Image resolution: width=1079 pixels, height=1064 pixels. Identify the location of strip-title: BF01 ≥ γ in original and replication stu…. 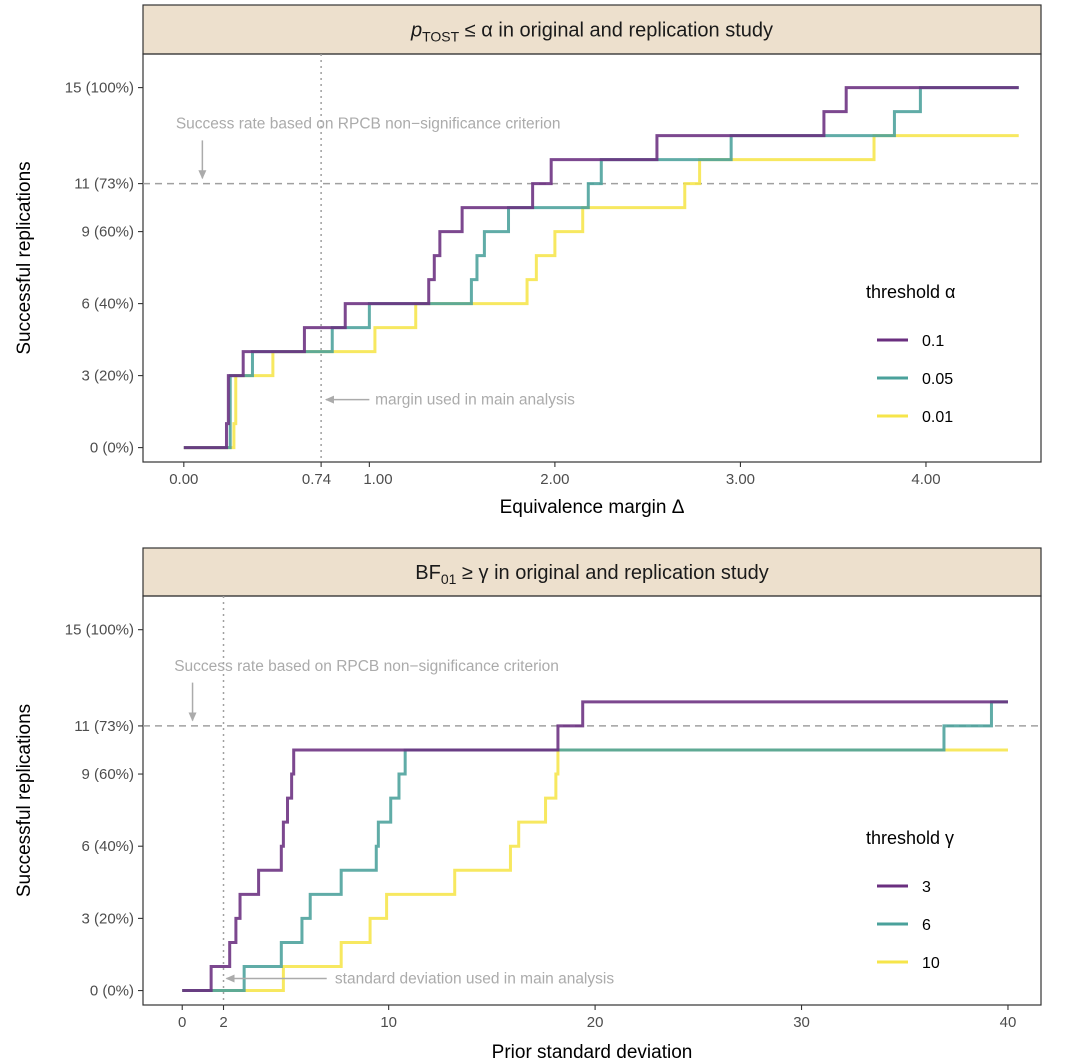
(591, 574).